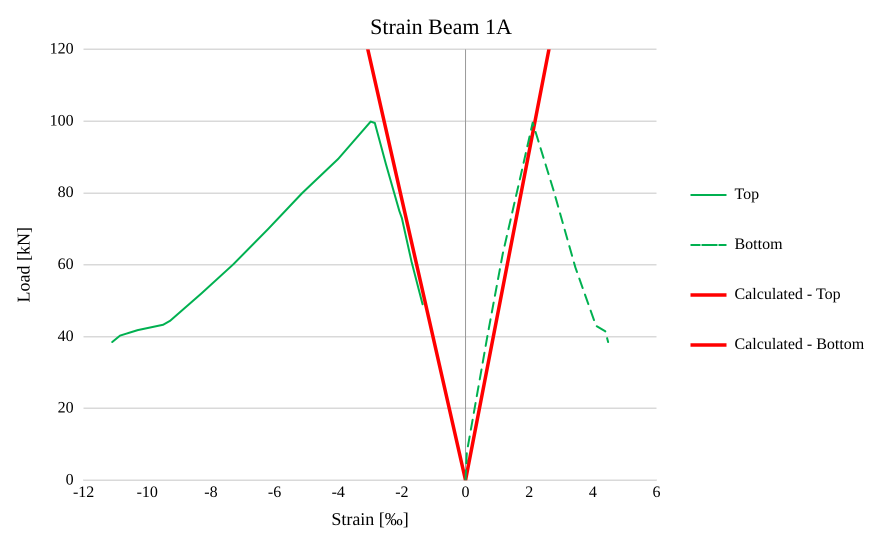 The width and height of the screenshot is (882, 540). I want to click on x-tick-label: 6, so click(656, 493).